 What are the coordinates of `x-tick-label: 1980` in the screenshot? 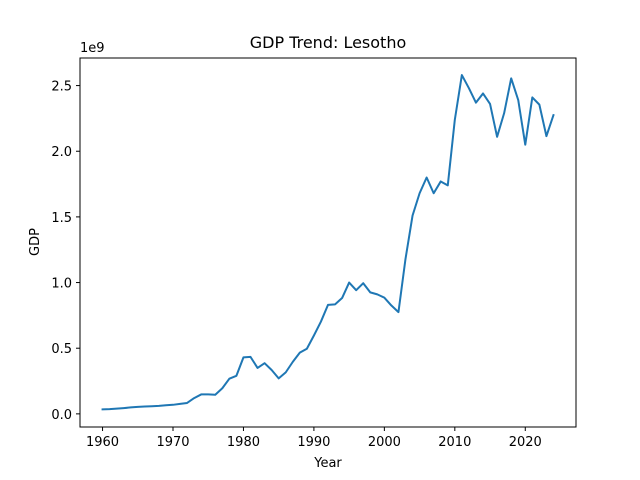 It's located at (243, 442).